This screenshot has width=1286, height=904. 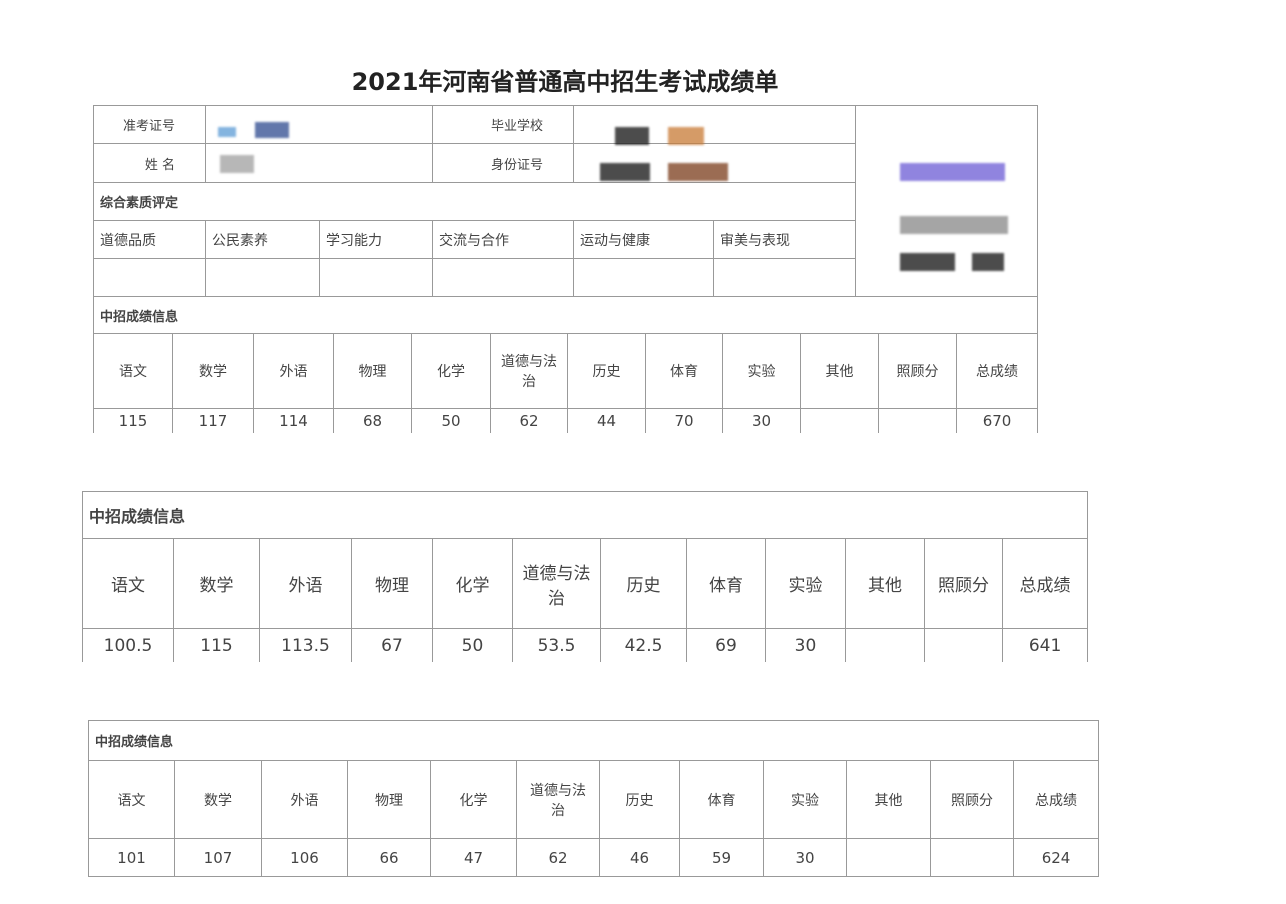 I want to click on exam-id-label: 准考证号, so click(x=149, y=124).